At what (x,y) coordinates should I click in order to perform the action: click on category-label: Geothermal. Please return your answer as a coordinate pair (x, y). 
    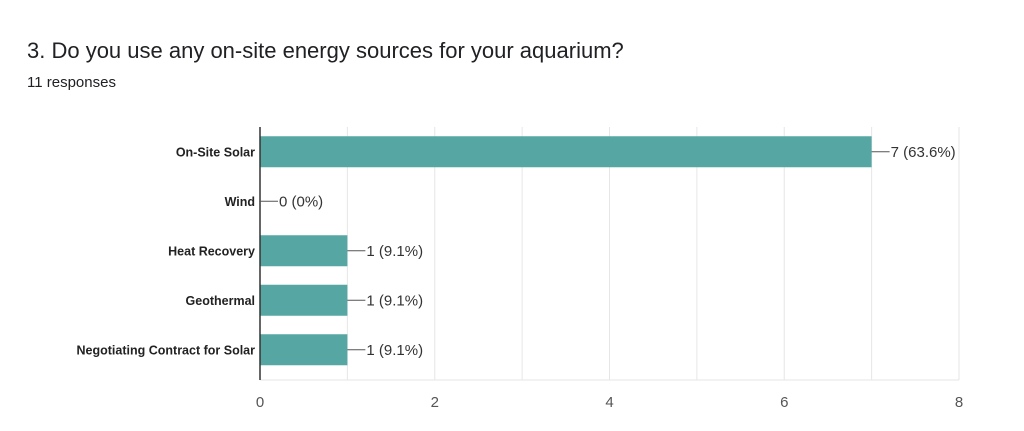
    Looking at the image, I should click on (220, 301).